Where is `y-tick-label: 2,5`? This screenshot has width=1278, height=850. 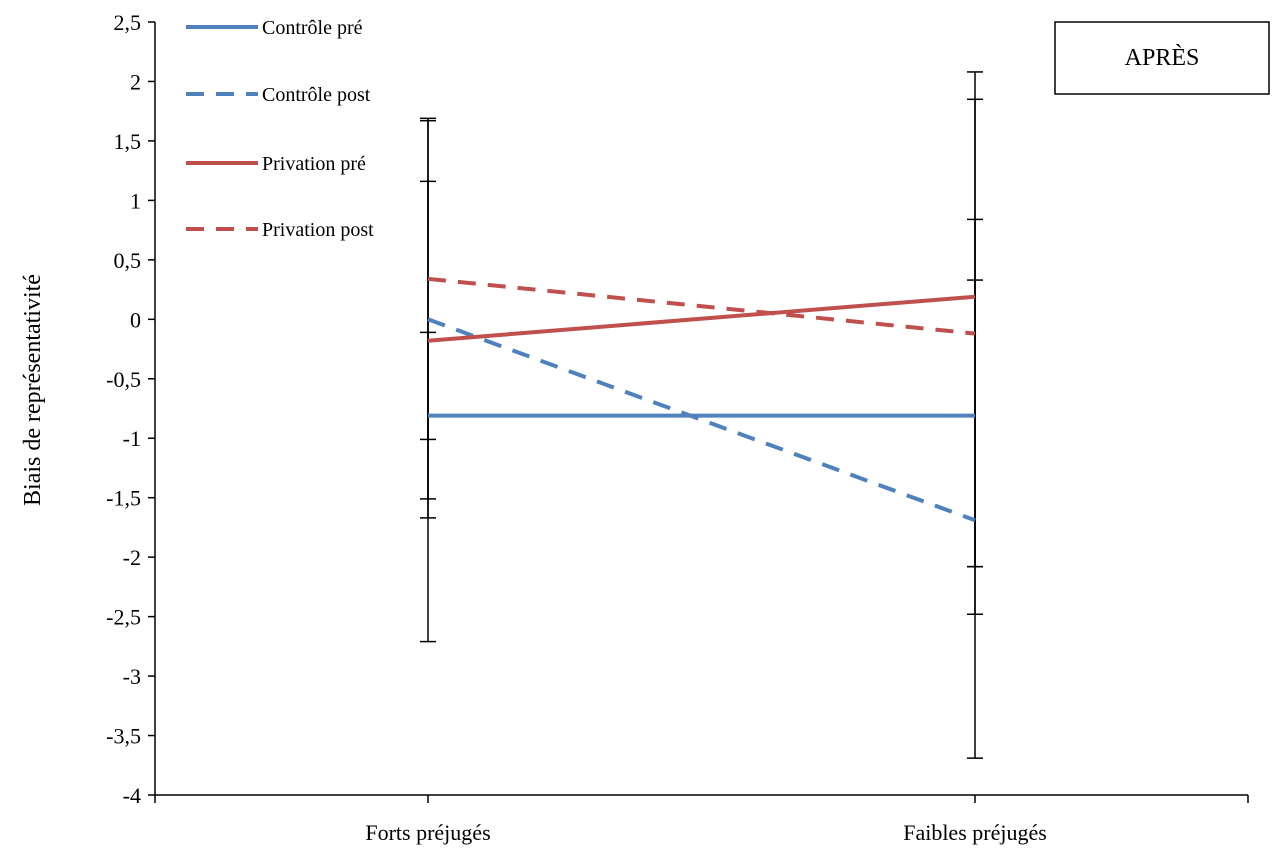 y-tick-label: 2,5 is located at coordinates (128, 22).